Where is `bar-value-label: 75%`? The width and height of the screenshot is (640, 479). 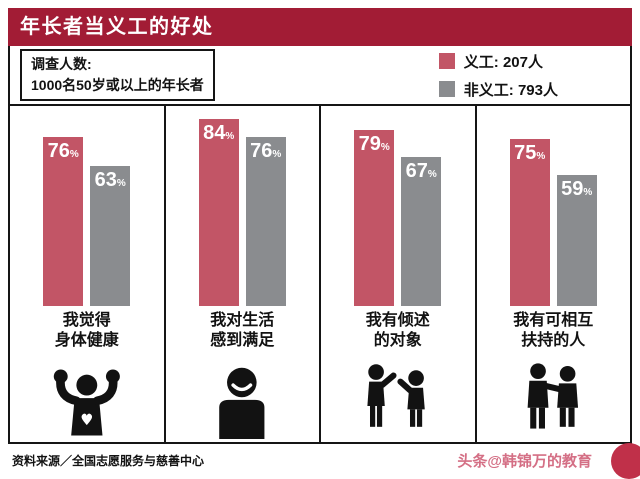 bar-value-label: 75% is located at coordinates (530, 153).